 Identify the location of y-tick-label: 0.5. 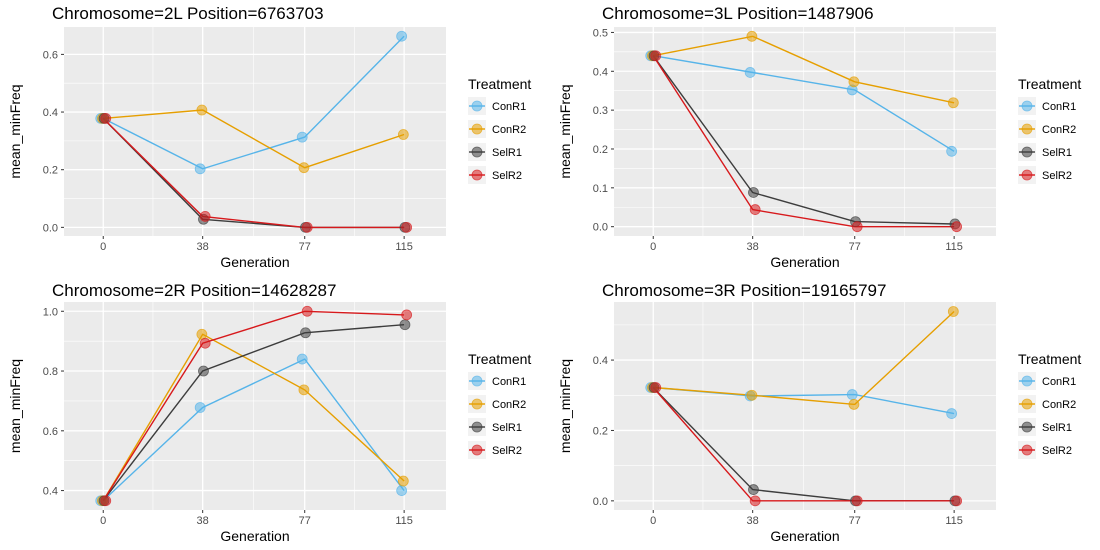
(600, 33).